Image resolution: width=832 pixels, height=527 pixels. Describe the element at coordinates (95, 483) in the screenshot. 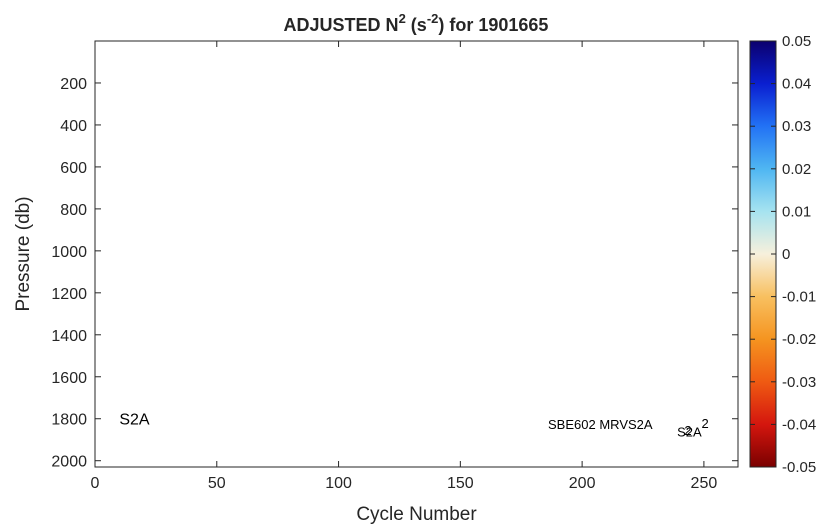

I see `x-tick-label: 0` at that location.